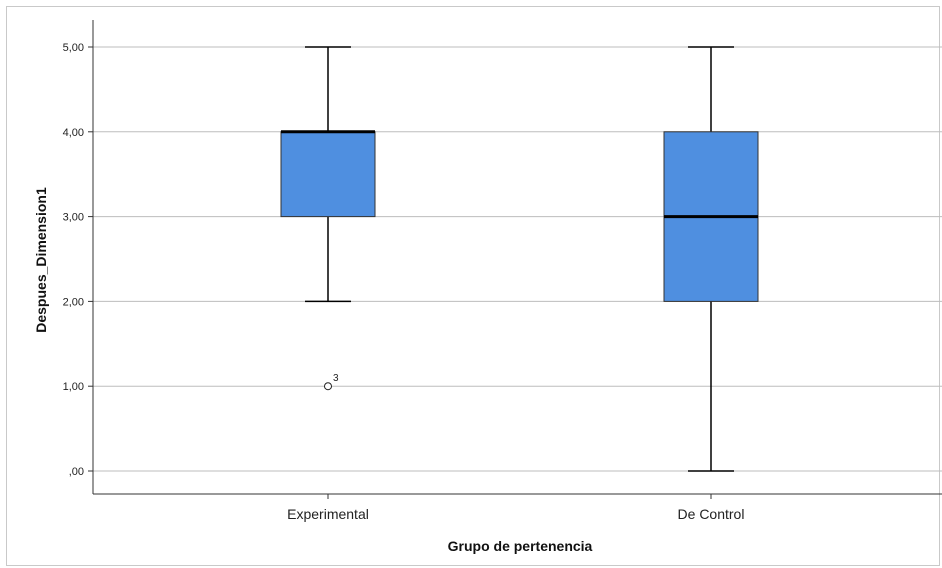  I want to click on x-tick-label: De Control, so click(711, 514).